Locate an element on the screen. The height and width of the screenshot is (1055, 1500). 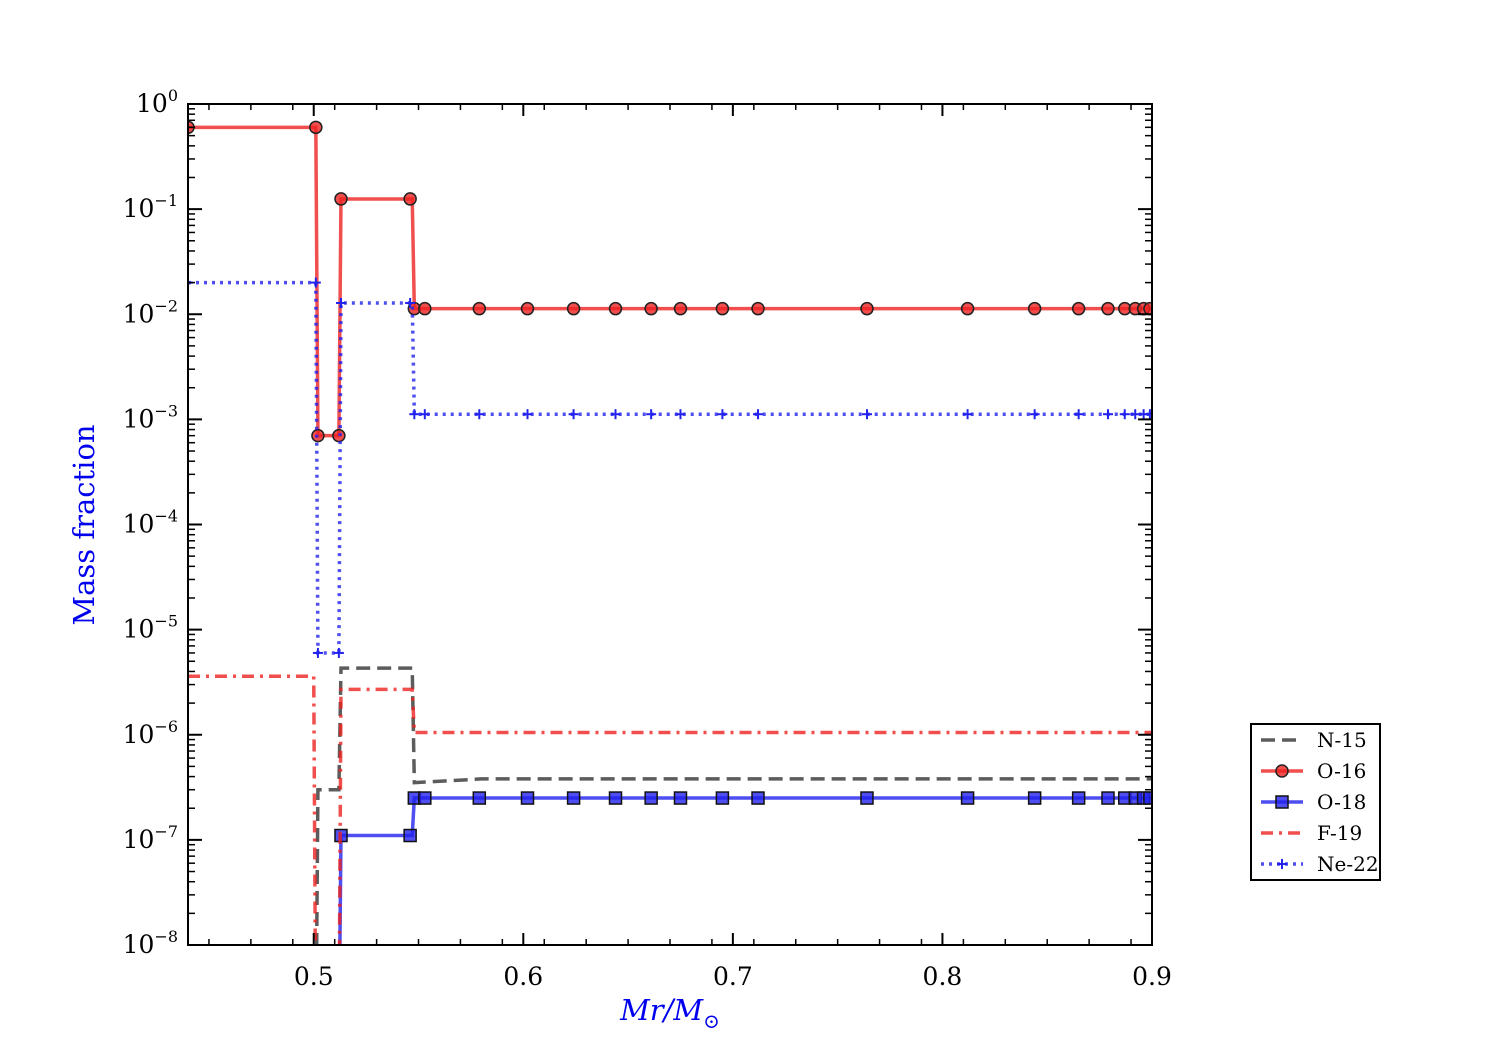
x-tick-label: 0.5 is located at coordinates (314, 976).